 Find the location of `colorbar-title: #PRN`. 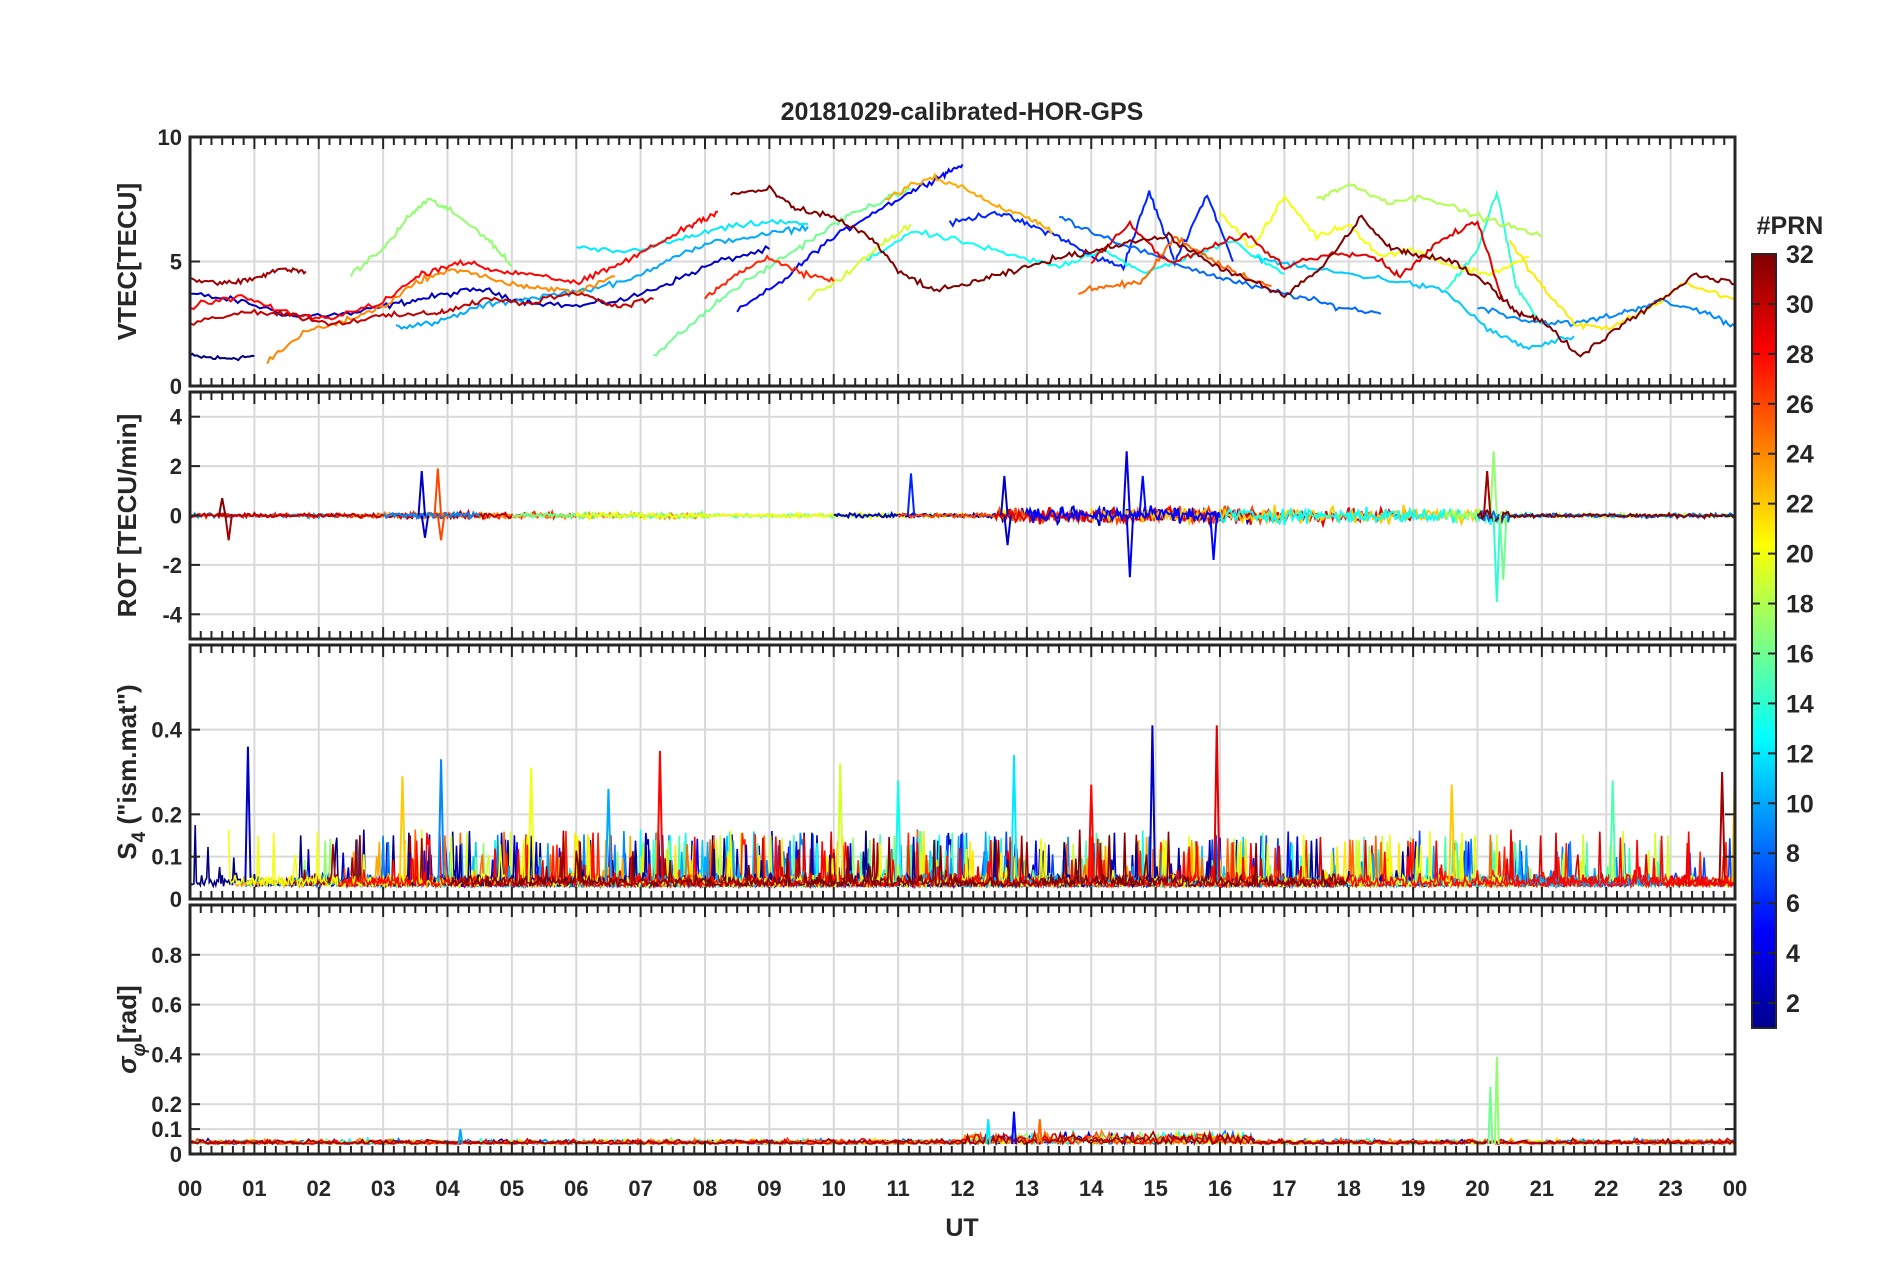

colorbar-title: #PRN is located at coordinates (1790, 226).